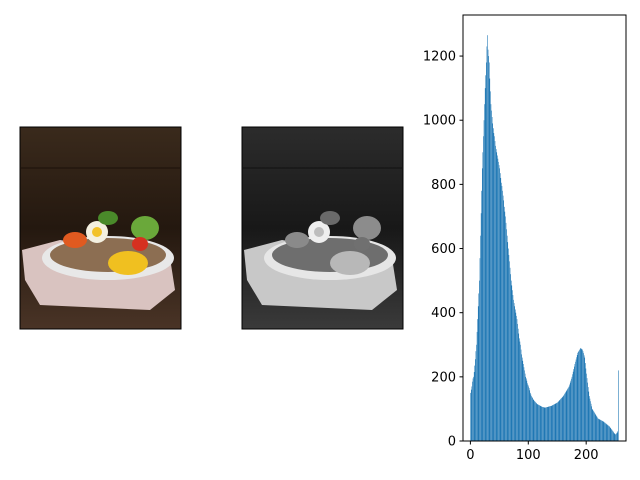 This screenshot has height=480, width=640. I want to click on y-tick-label: 0, so click(452, 442).